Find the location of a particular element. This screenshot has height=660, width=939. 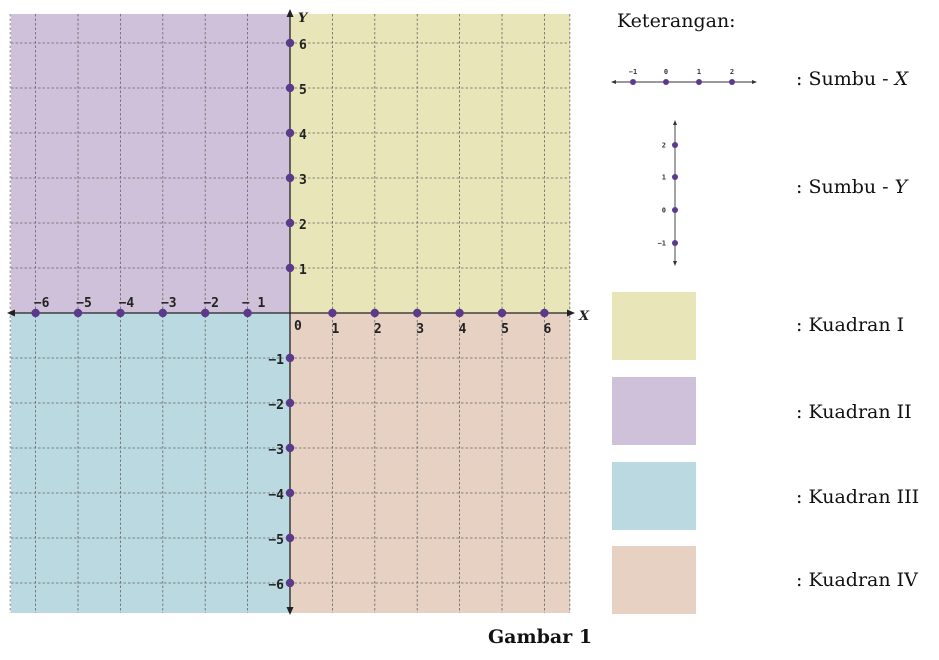

legend-label-sumbu-y: : Sumbu - Y is located at coordinates (853, 187).